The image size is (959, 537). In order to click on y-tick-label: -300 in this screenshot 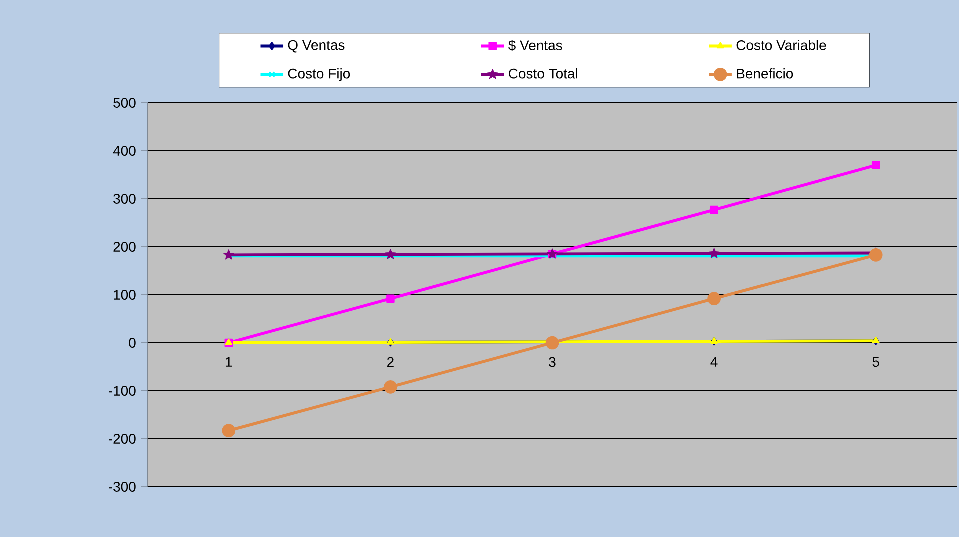, I will do `click(122, 487)`.